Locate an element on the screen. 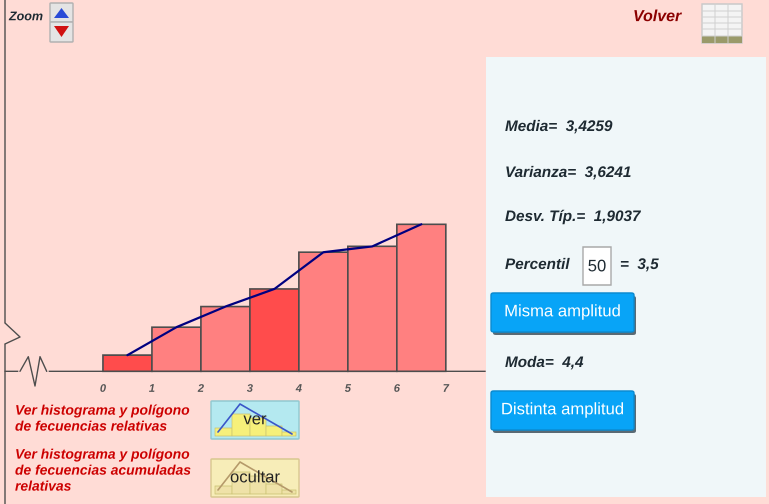 This screenshot has width=769, height=504. text: = 3,5 is located at coordinates (639, 265).